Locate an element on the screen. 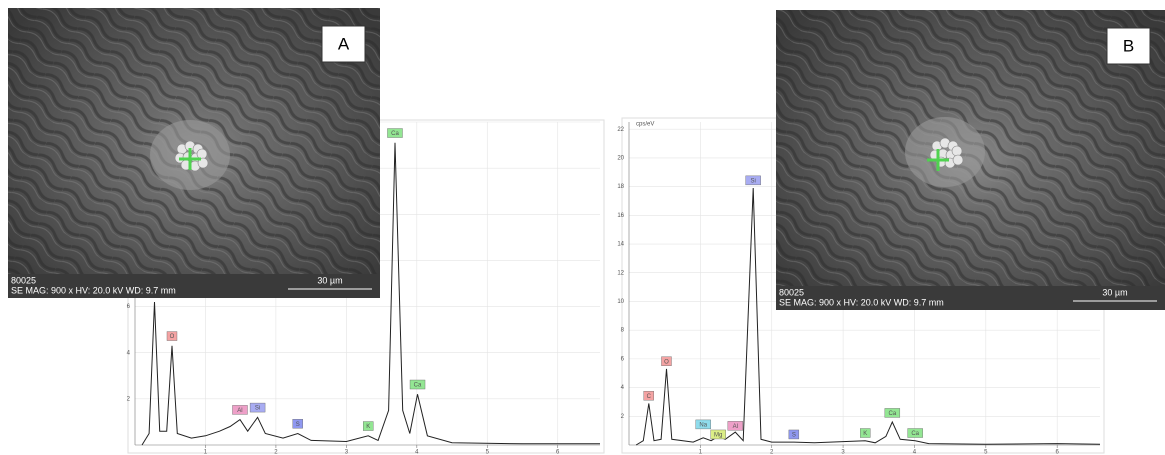 Image resolution: width=1165 pixels, height=455 pixels. y-tick-label: 14 is located at coordinates (620, 245).